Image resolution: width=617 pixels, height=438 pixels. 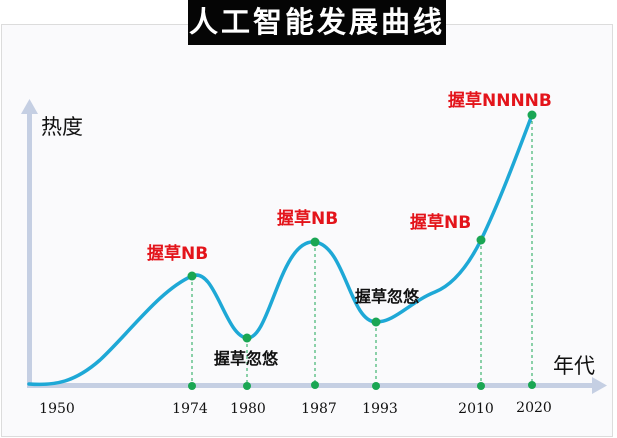 What do you see at coordinates (574, 366) in the screenshot?
I see `x-axis-label: 年代` at bounding box center [574, 366].